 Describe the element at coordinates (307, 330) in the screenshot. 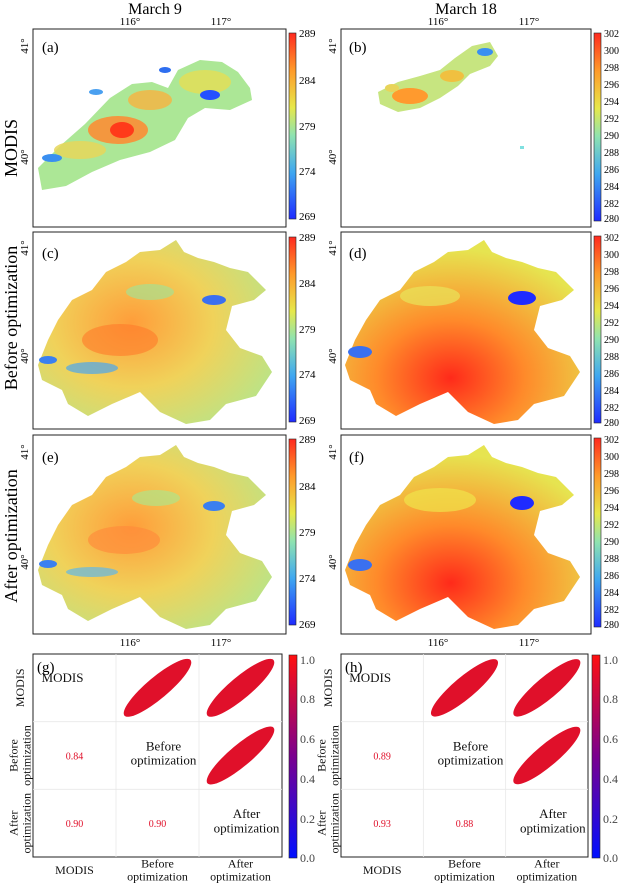

I see `cbar-c-tick-279: 279` at that location.